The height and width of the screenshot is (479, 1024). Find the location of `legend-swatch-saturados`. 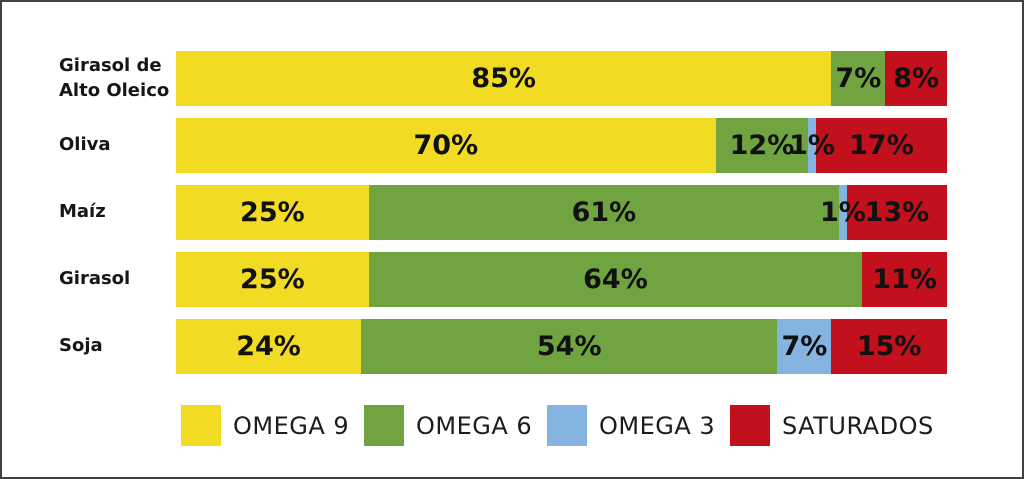

legend-swatch-saturados is located at coordinates (750, 425).